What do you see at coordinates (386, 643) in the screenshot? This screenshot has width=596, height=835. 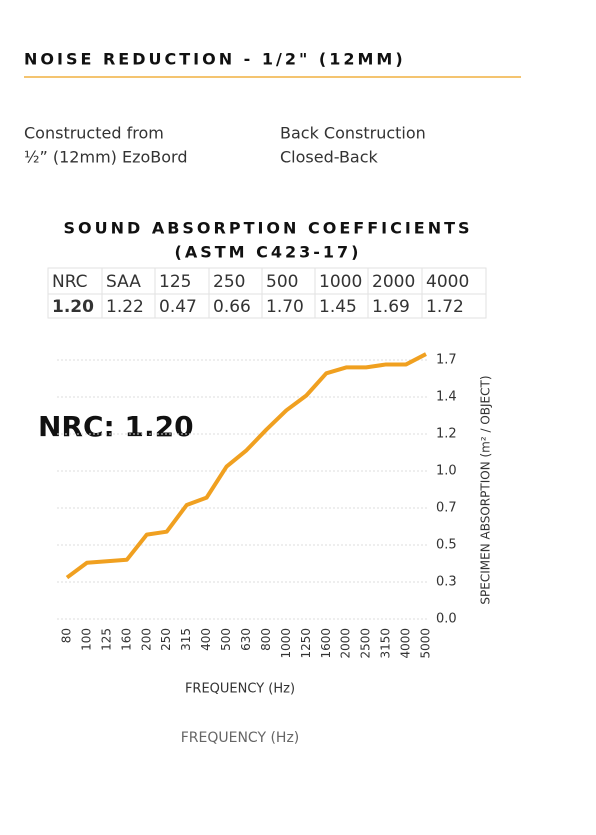 I see `x-tick-label: 3150` at bounding box center [386, 643].